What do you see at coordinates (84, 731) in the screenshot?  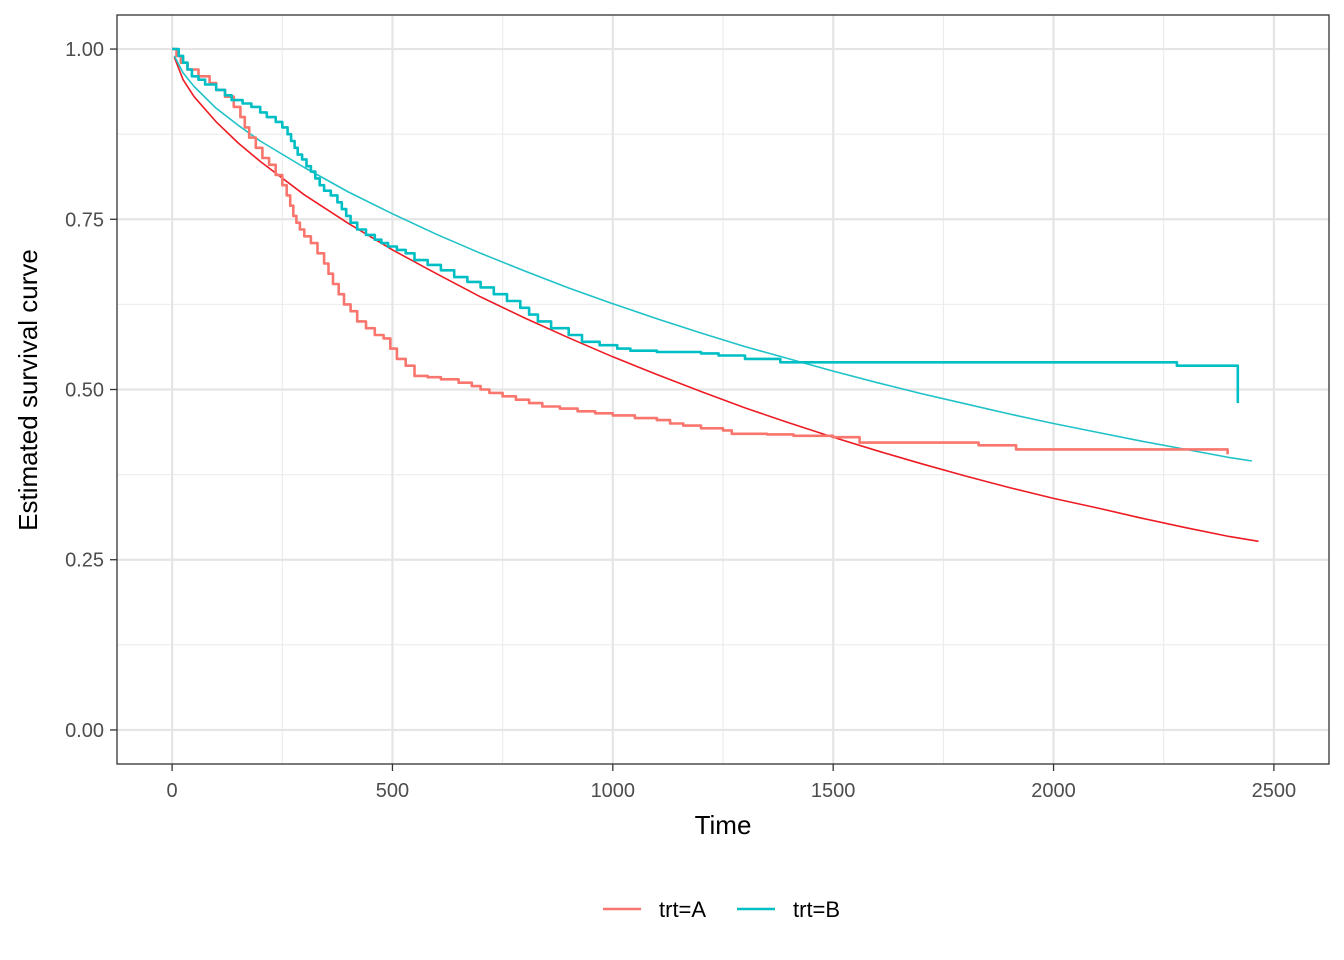 I see `y-tick-label: 0.00` at bounding box center [84, 731].